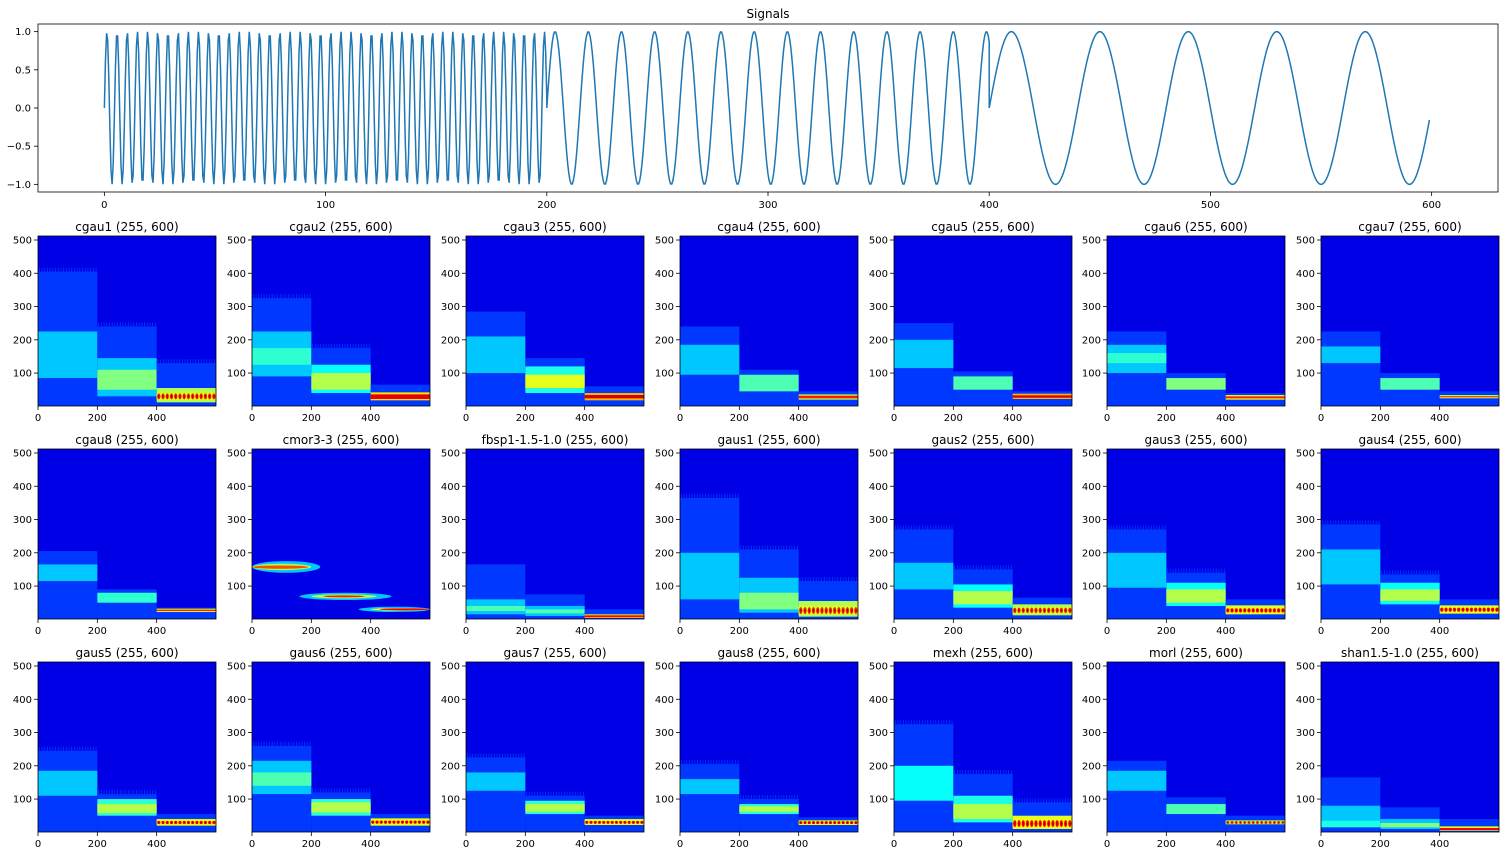 This screenshot has height=856, width=1504. What do you see at coordinates (22, 240) in the screenshot?
I see `heatmap-ytick-label: 500` at bounding box center [22, 240].